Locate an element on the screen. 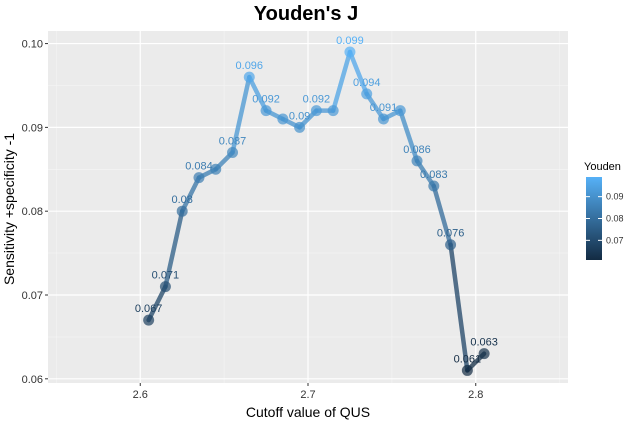 This screenshot has width=624, height=421. data-label: 0.076 is located at coordinates (451, 234).